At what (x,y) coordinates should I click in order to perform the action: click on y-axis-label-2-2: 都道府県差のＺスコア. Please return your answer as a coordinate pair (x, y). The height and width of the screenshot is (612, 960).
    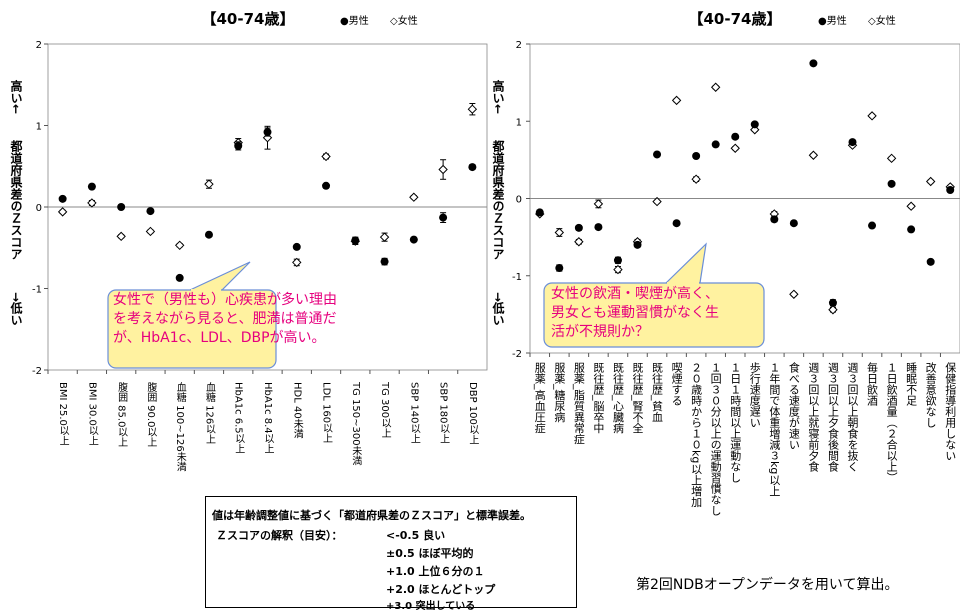
    Looking at the image, I should click on (498, 199).